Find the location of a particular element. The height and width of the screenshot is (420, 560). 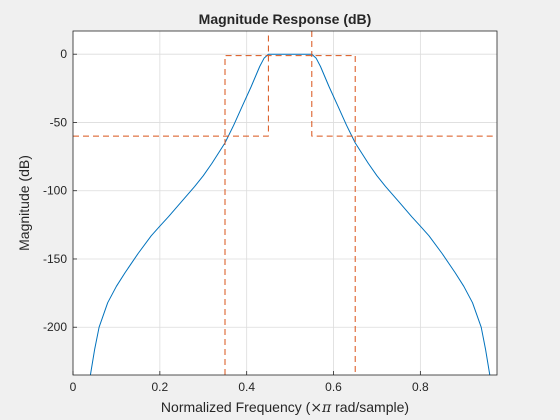

x-tick-label: 0.8 is located at coordinates (420, 387).